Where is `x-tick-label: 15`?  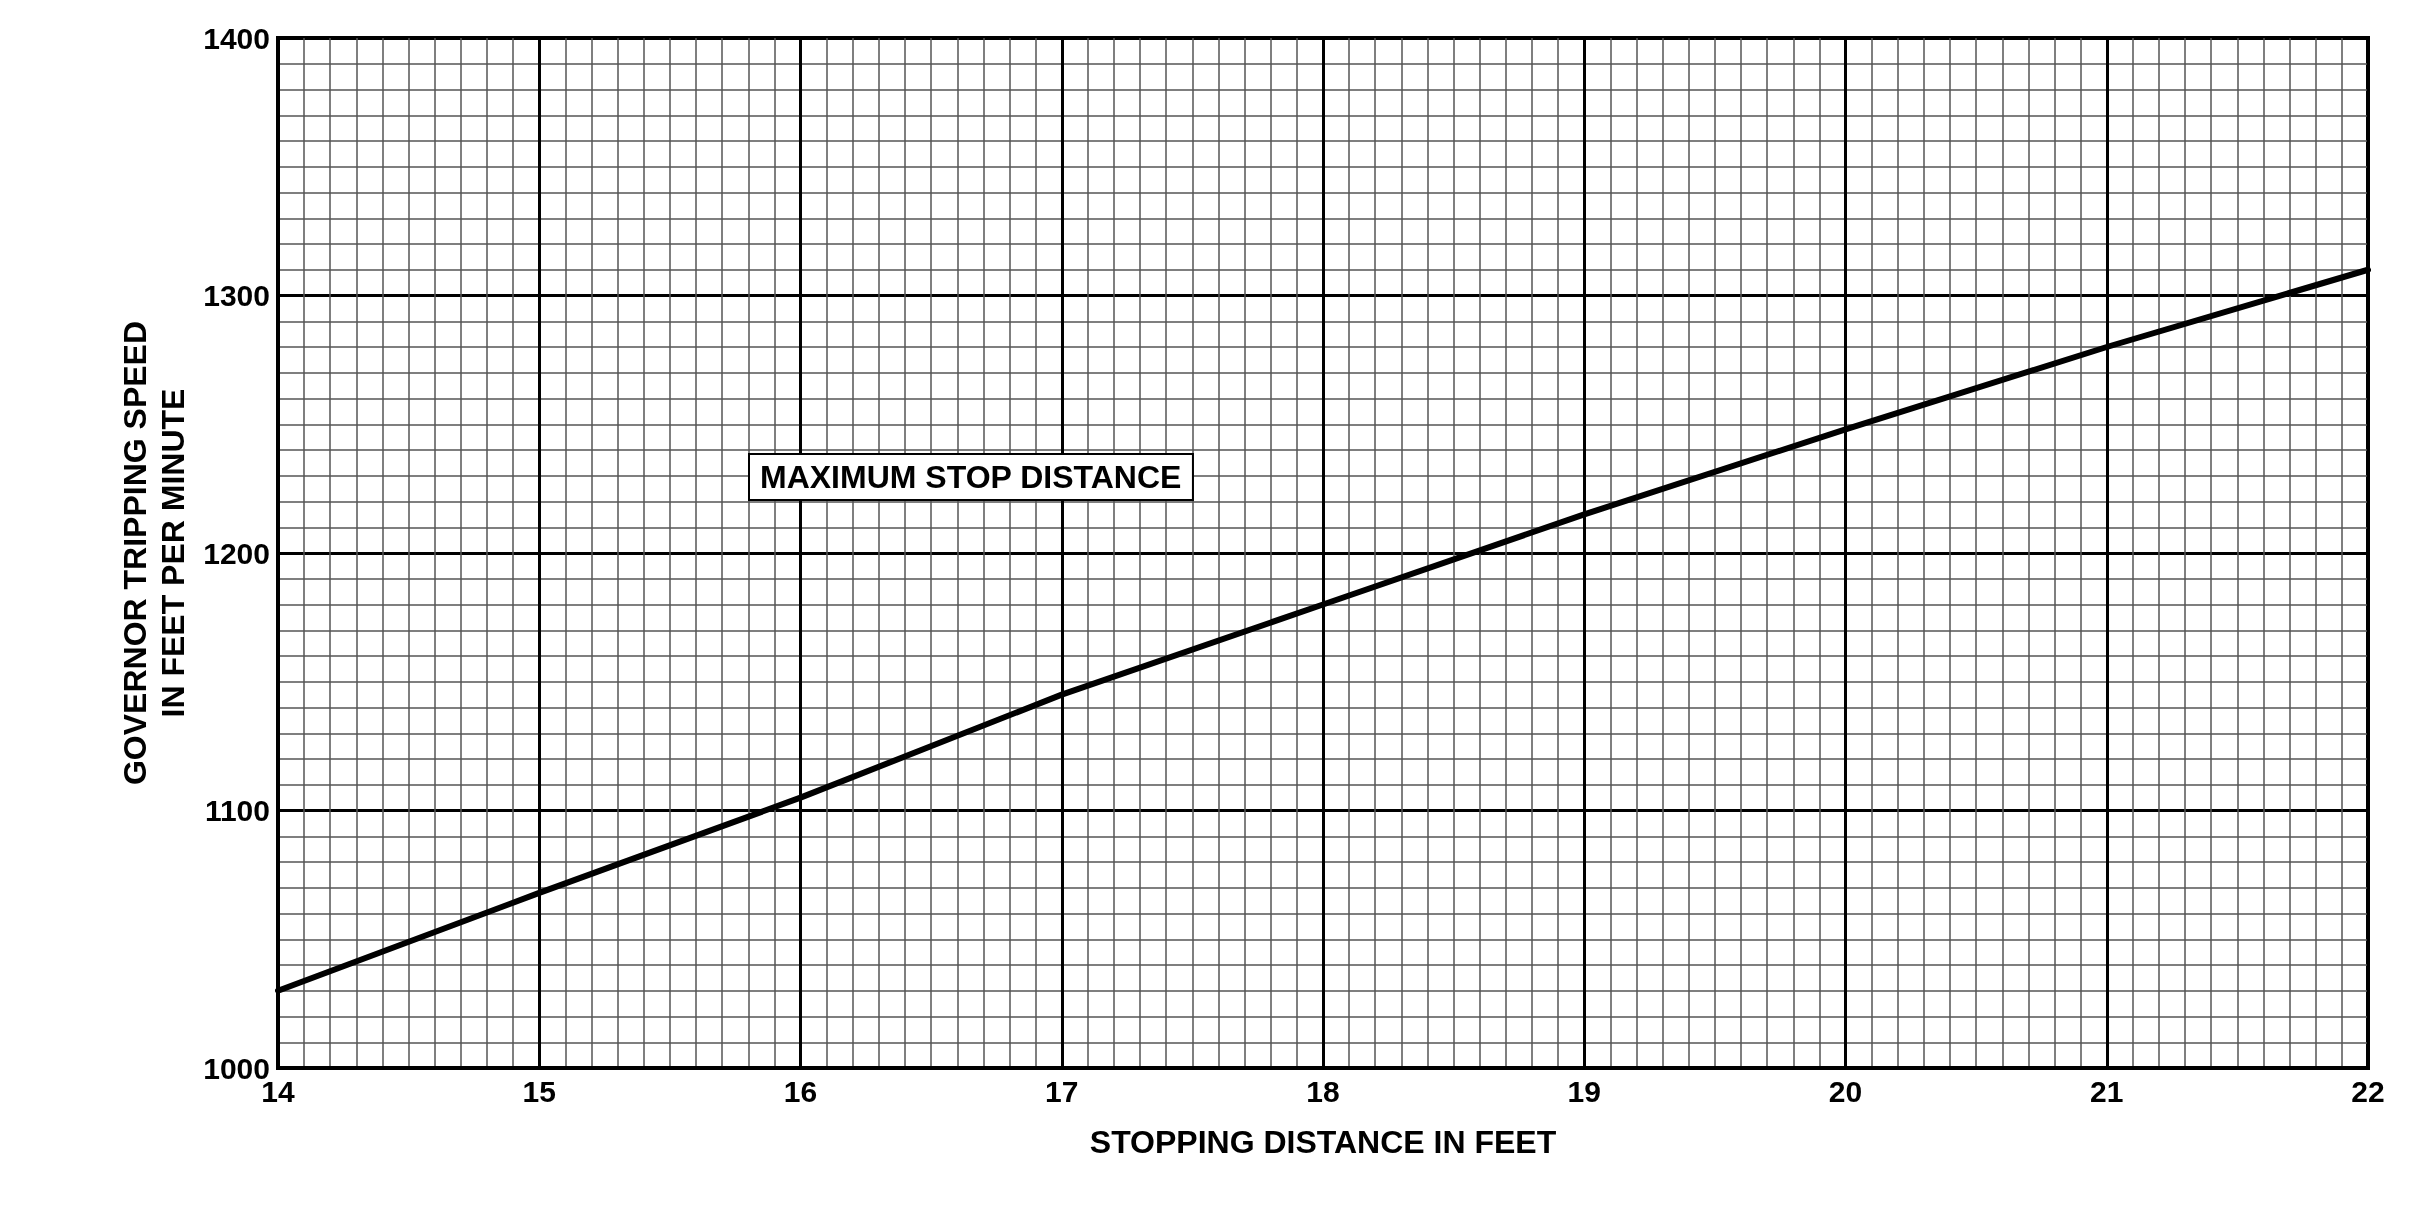
x-tick-label: 15 is located at coordinates (539, 1091).